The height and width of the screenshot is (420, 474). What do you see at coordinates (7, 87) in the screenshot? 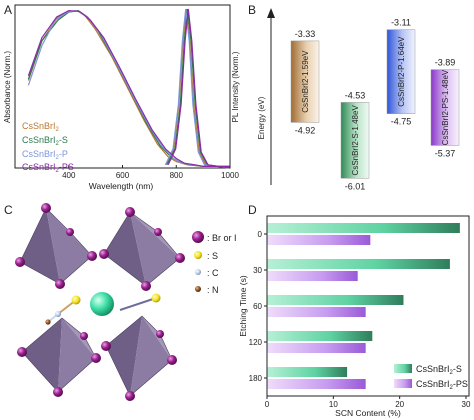
I see `panel-a-y-label-left: Absorbance (Norm.)` at bounding box center [7, 87].